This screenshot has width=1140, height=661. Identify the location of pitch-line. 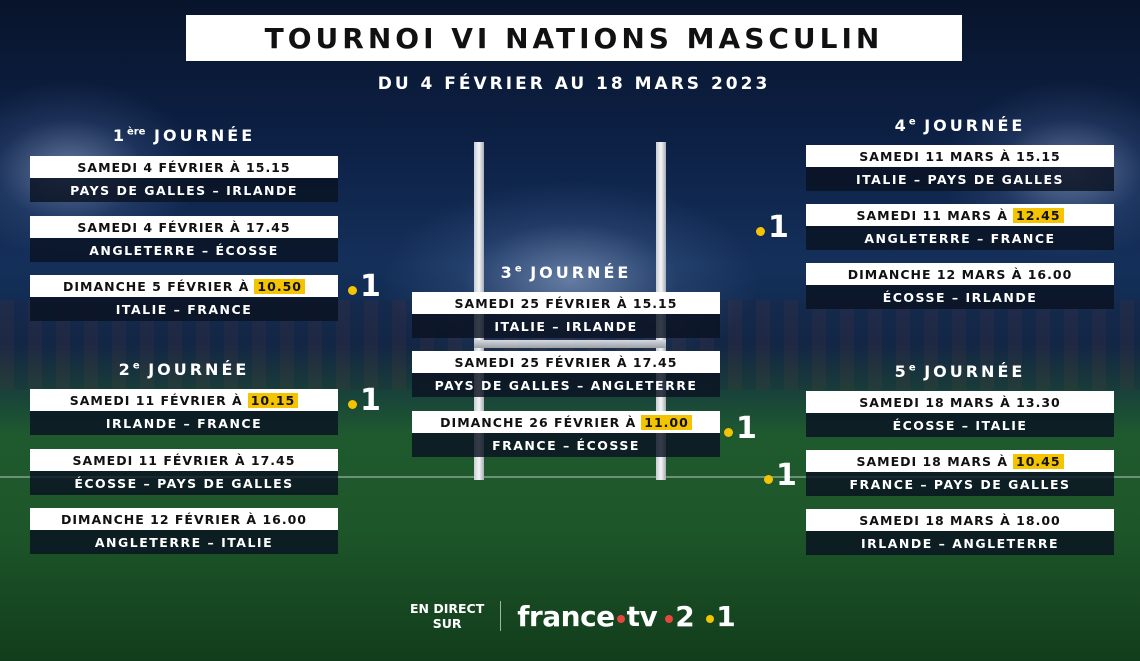
(570, 477).